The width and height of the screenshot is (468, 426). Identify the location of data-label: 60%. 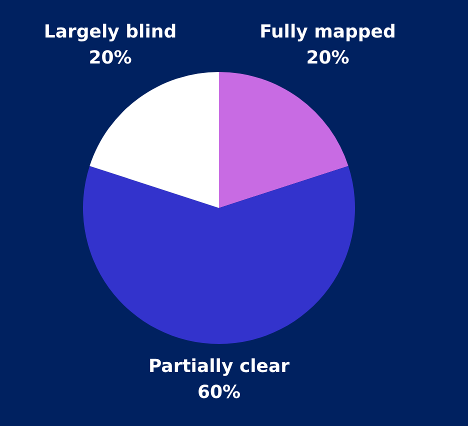
(219, 392).